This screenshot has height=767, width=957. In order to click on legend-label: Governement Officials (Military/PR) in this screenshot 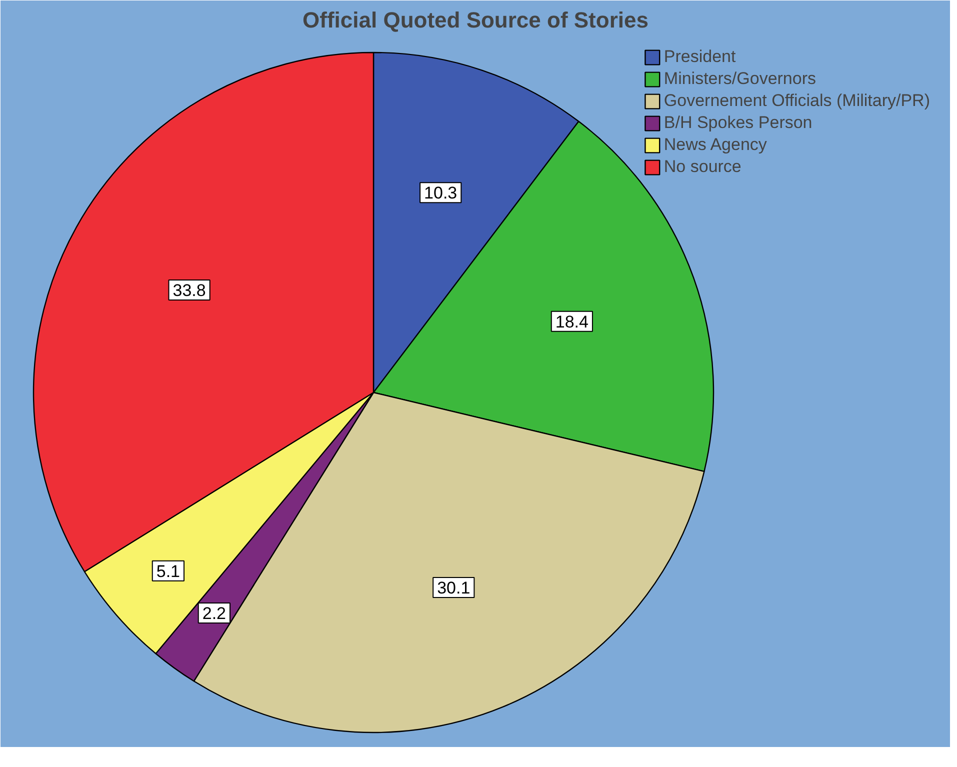, I will do `click(797, 101)`.